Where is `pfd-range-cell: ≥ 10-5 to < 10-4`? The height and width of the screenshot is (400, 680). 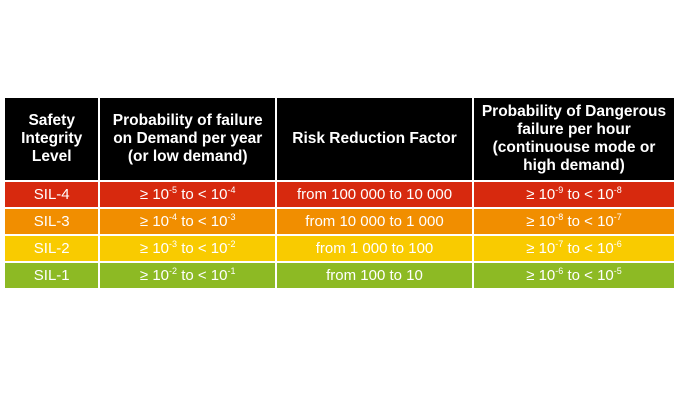
pfd-range-cell: ≥ 10-5 to < 10-4 is located at coordinates (188, 194).